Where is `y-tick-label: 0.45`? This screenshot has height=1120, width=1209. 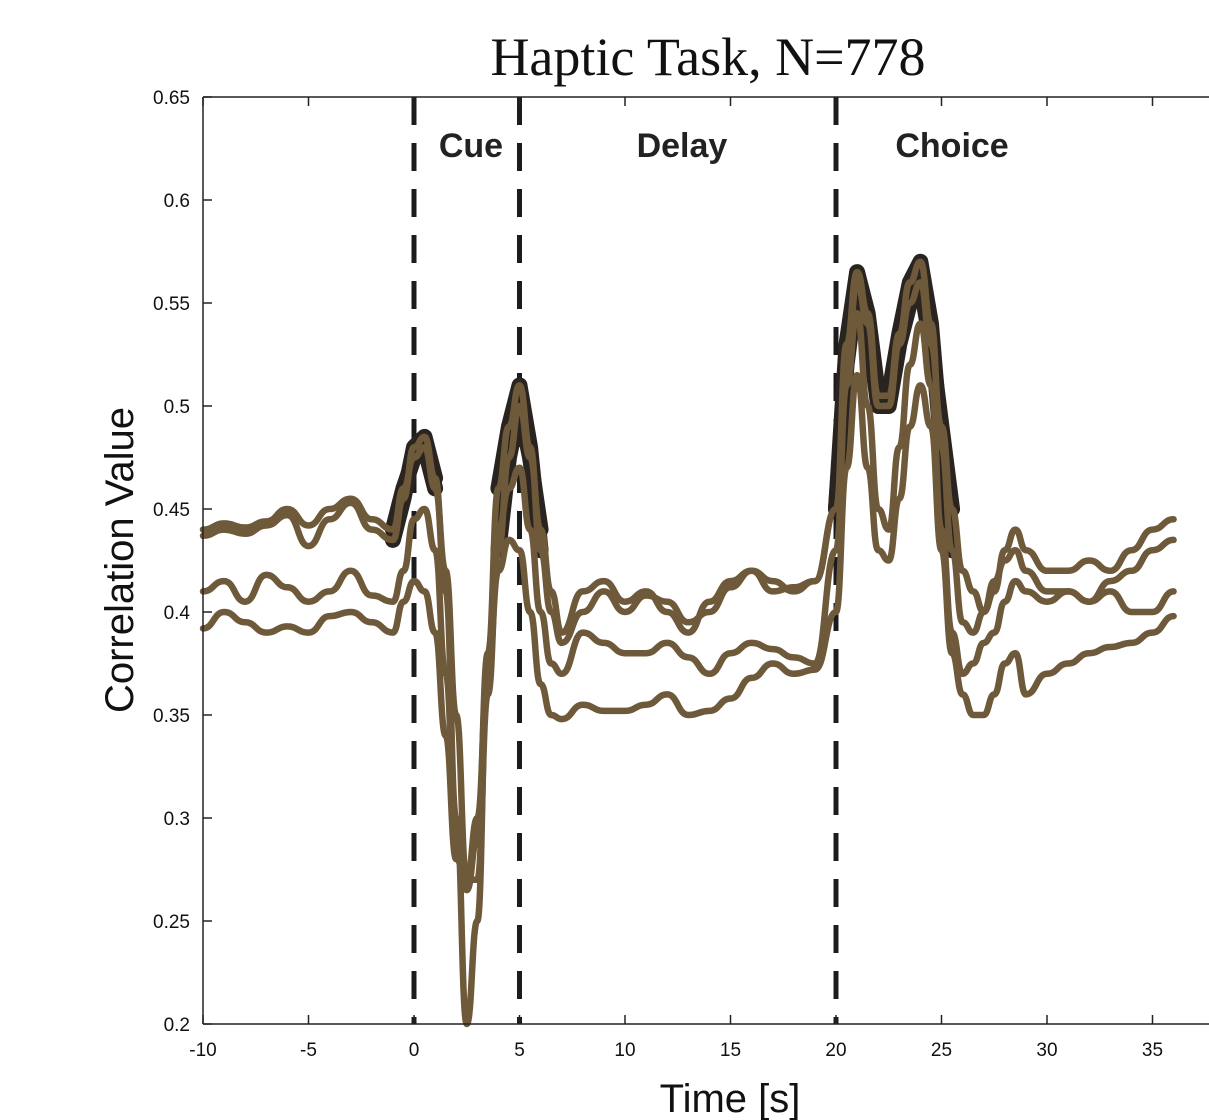
y-tick-label: 0.45 is located at coordinates (171, 510).